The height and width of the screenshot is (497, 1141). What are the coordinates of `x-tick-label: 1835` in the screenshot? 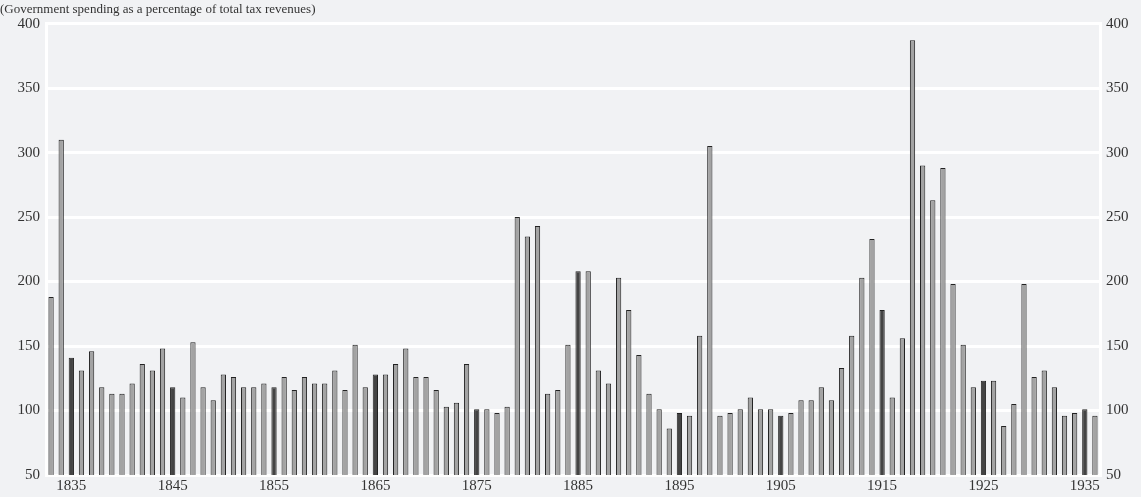 It's located at (71, 484).